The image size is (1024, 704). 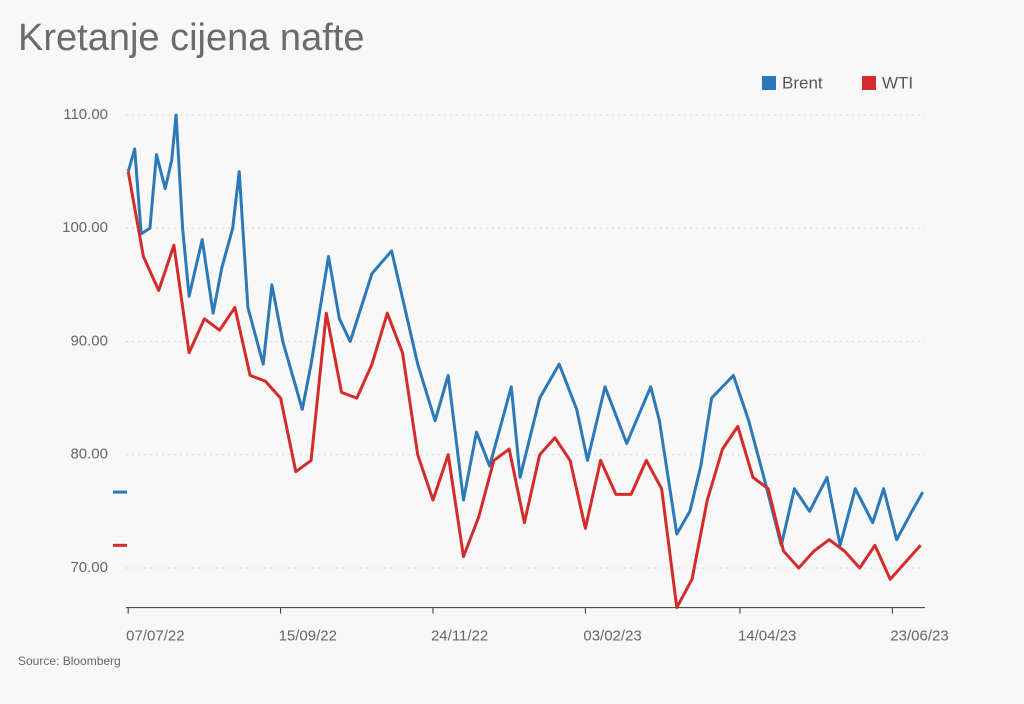 What do you see at coordinates (308, 636) in the screenshot?
I see `x-tick-label: 15/09/22` at bounding box center [308, 636].